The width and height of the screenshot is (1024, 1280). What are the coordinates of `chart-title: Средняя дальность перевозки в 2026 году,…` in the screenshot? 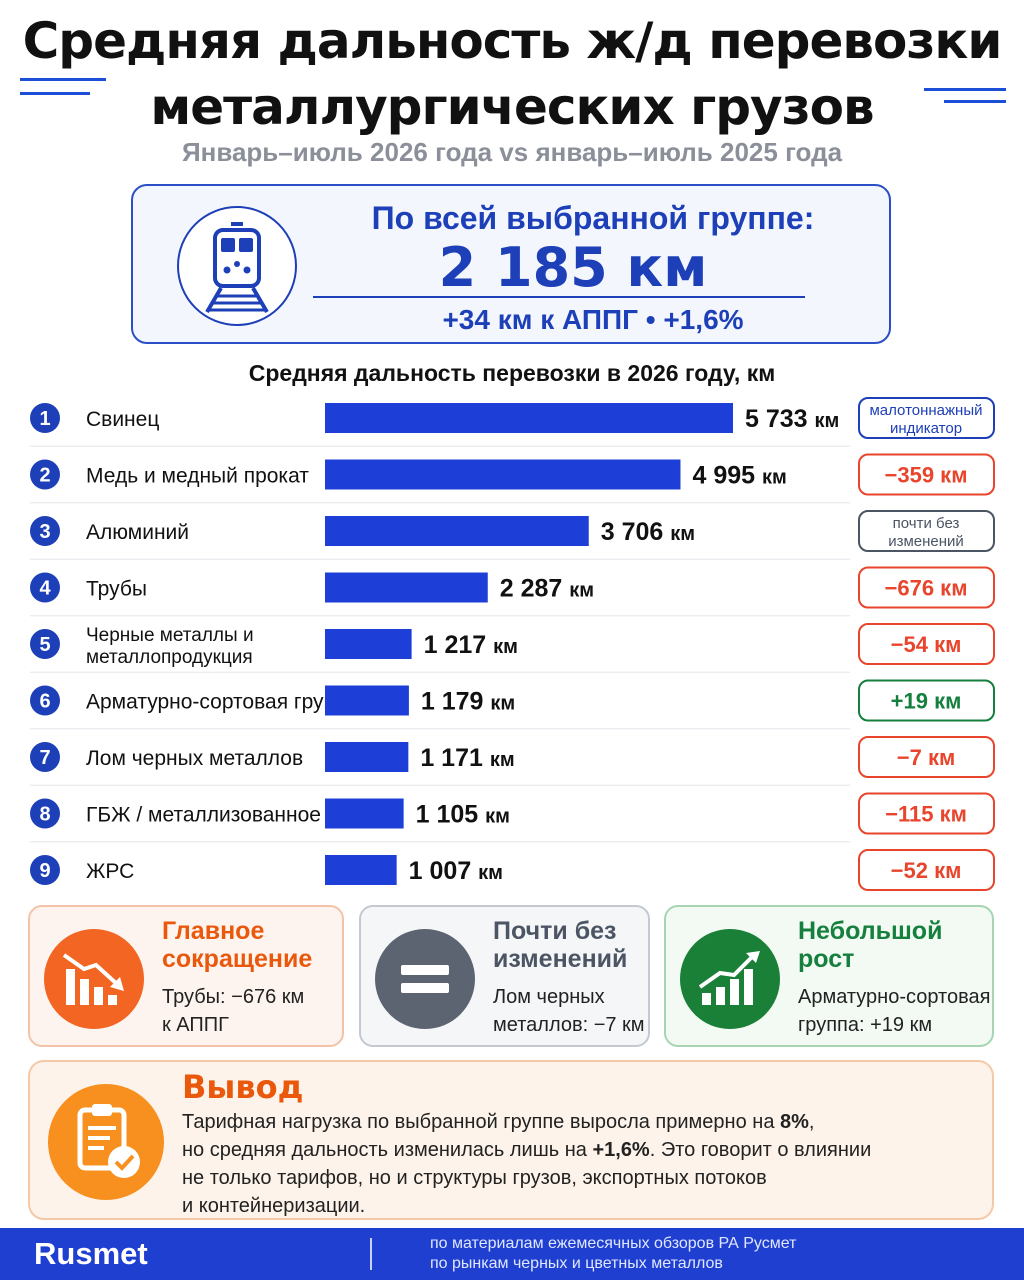 It's located at (512, 373).